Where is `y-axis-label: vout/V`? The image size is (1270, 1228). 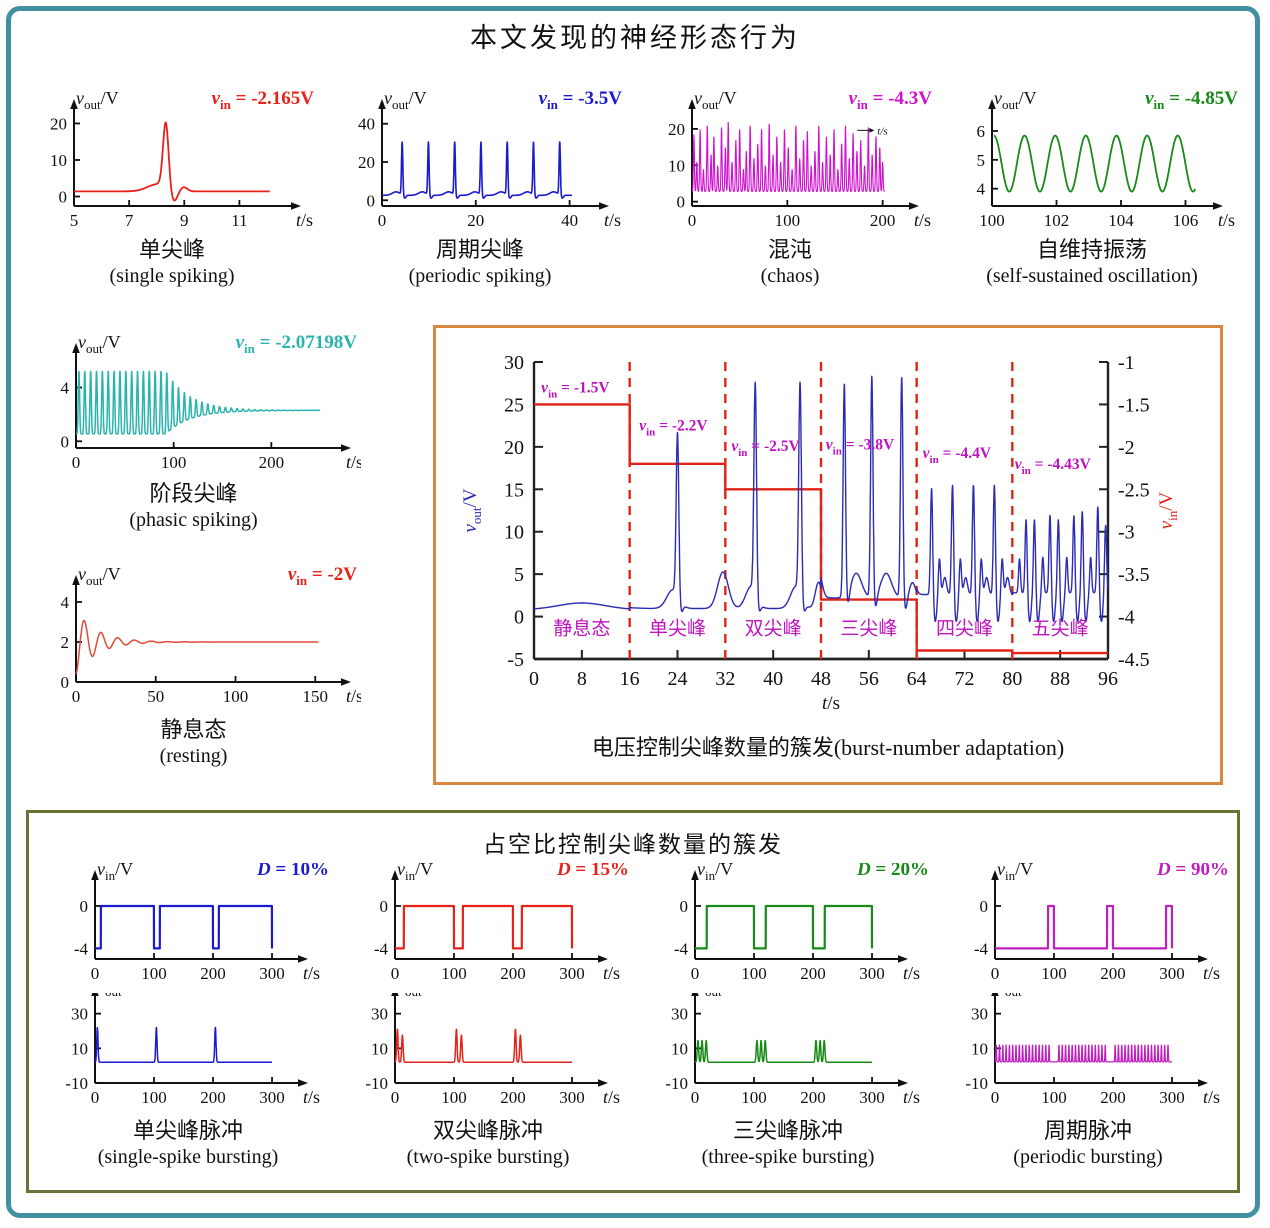
y-axis-label: vout/V is located at coordinates (99, 576).